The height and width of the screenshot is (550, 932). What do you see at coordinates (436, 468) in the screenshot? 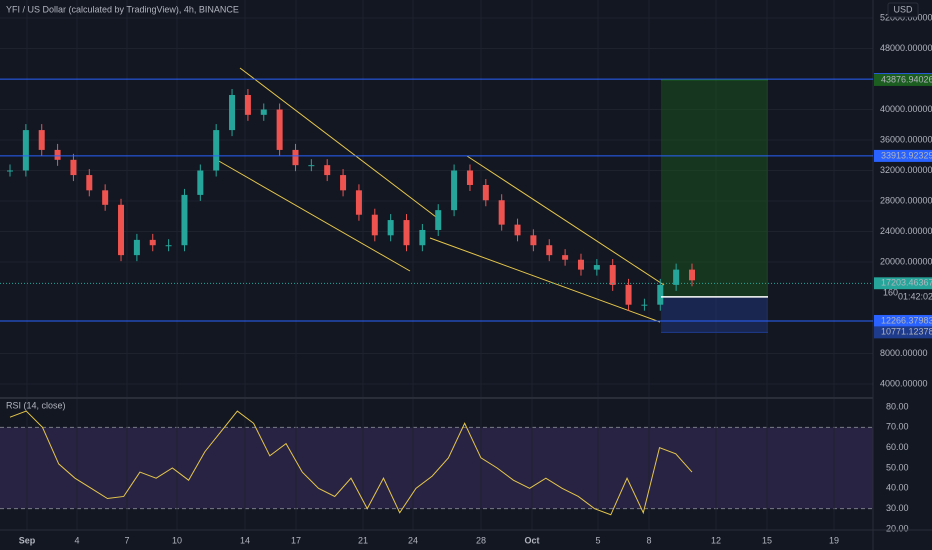
I see `rsi-band` at bounding box center [436, 468].